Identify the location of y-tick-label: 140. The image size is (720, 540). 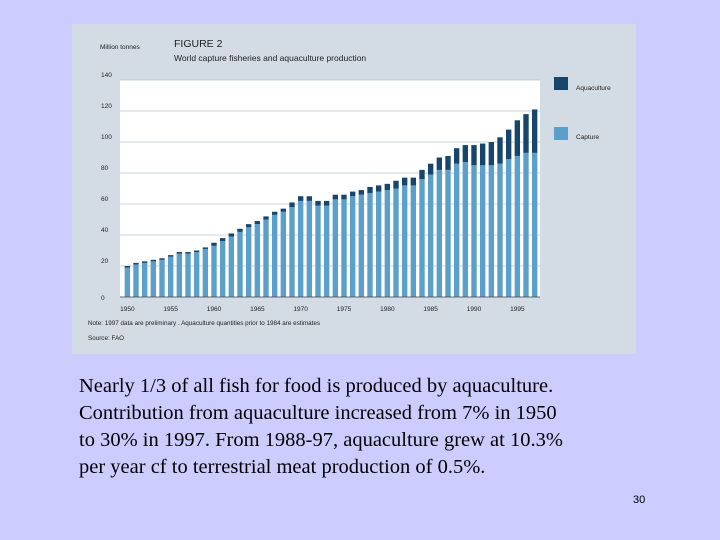
(106, 75).